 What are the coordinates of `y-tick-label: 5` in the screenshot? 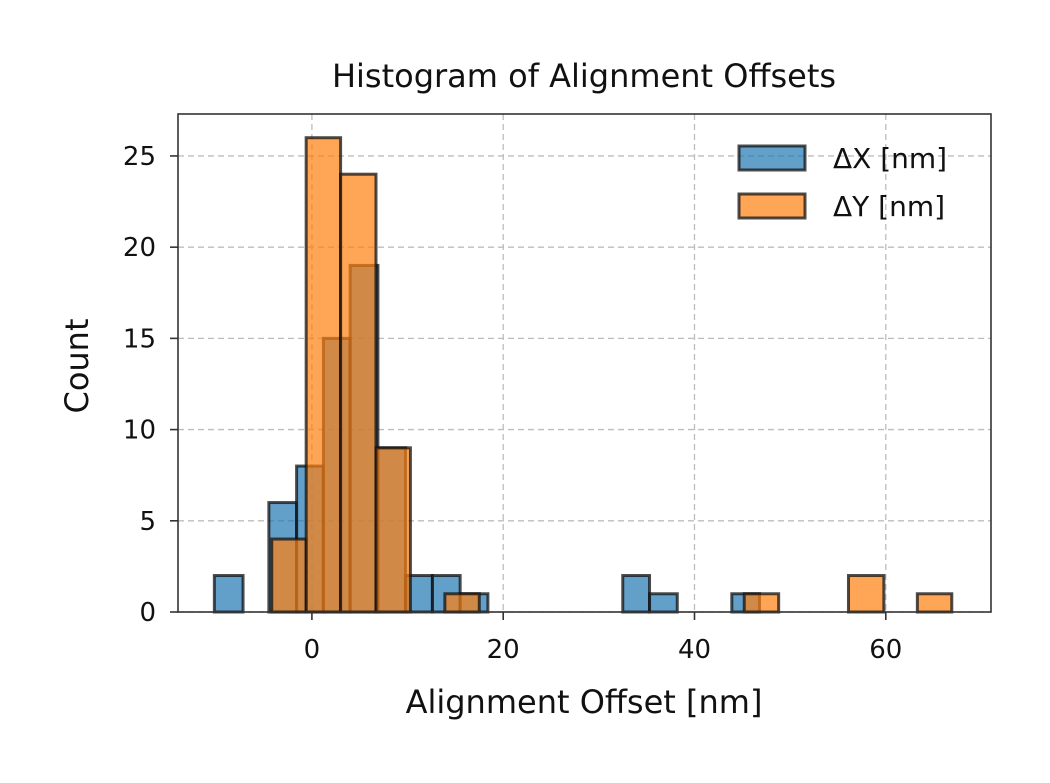 It's located at (147, 522).